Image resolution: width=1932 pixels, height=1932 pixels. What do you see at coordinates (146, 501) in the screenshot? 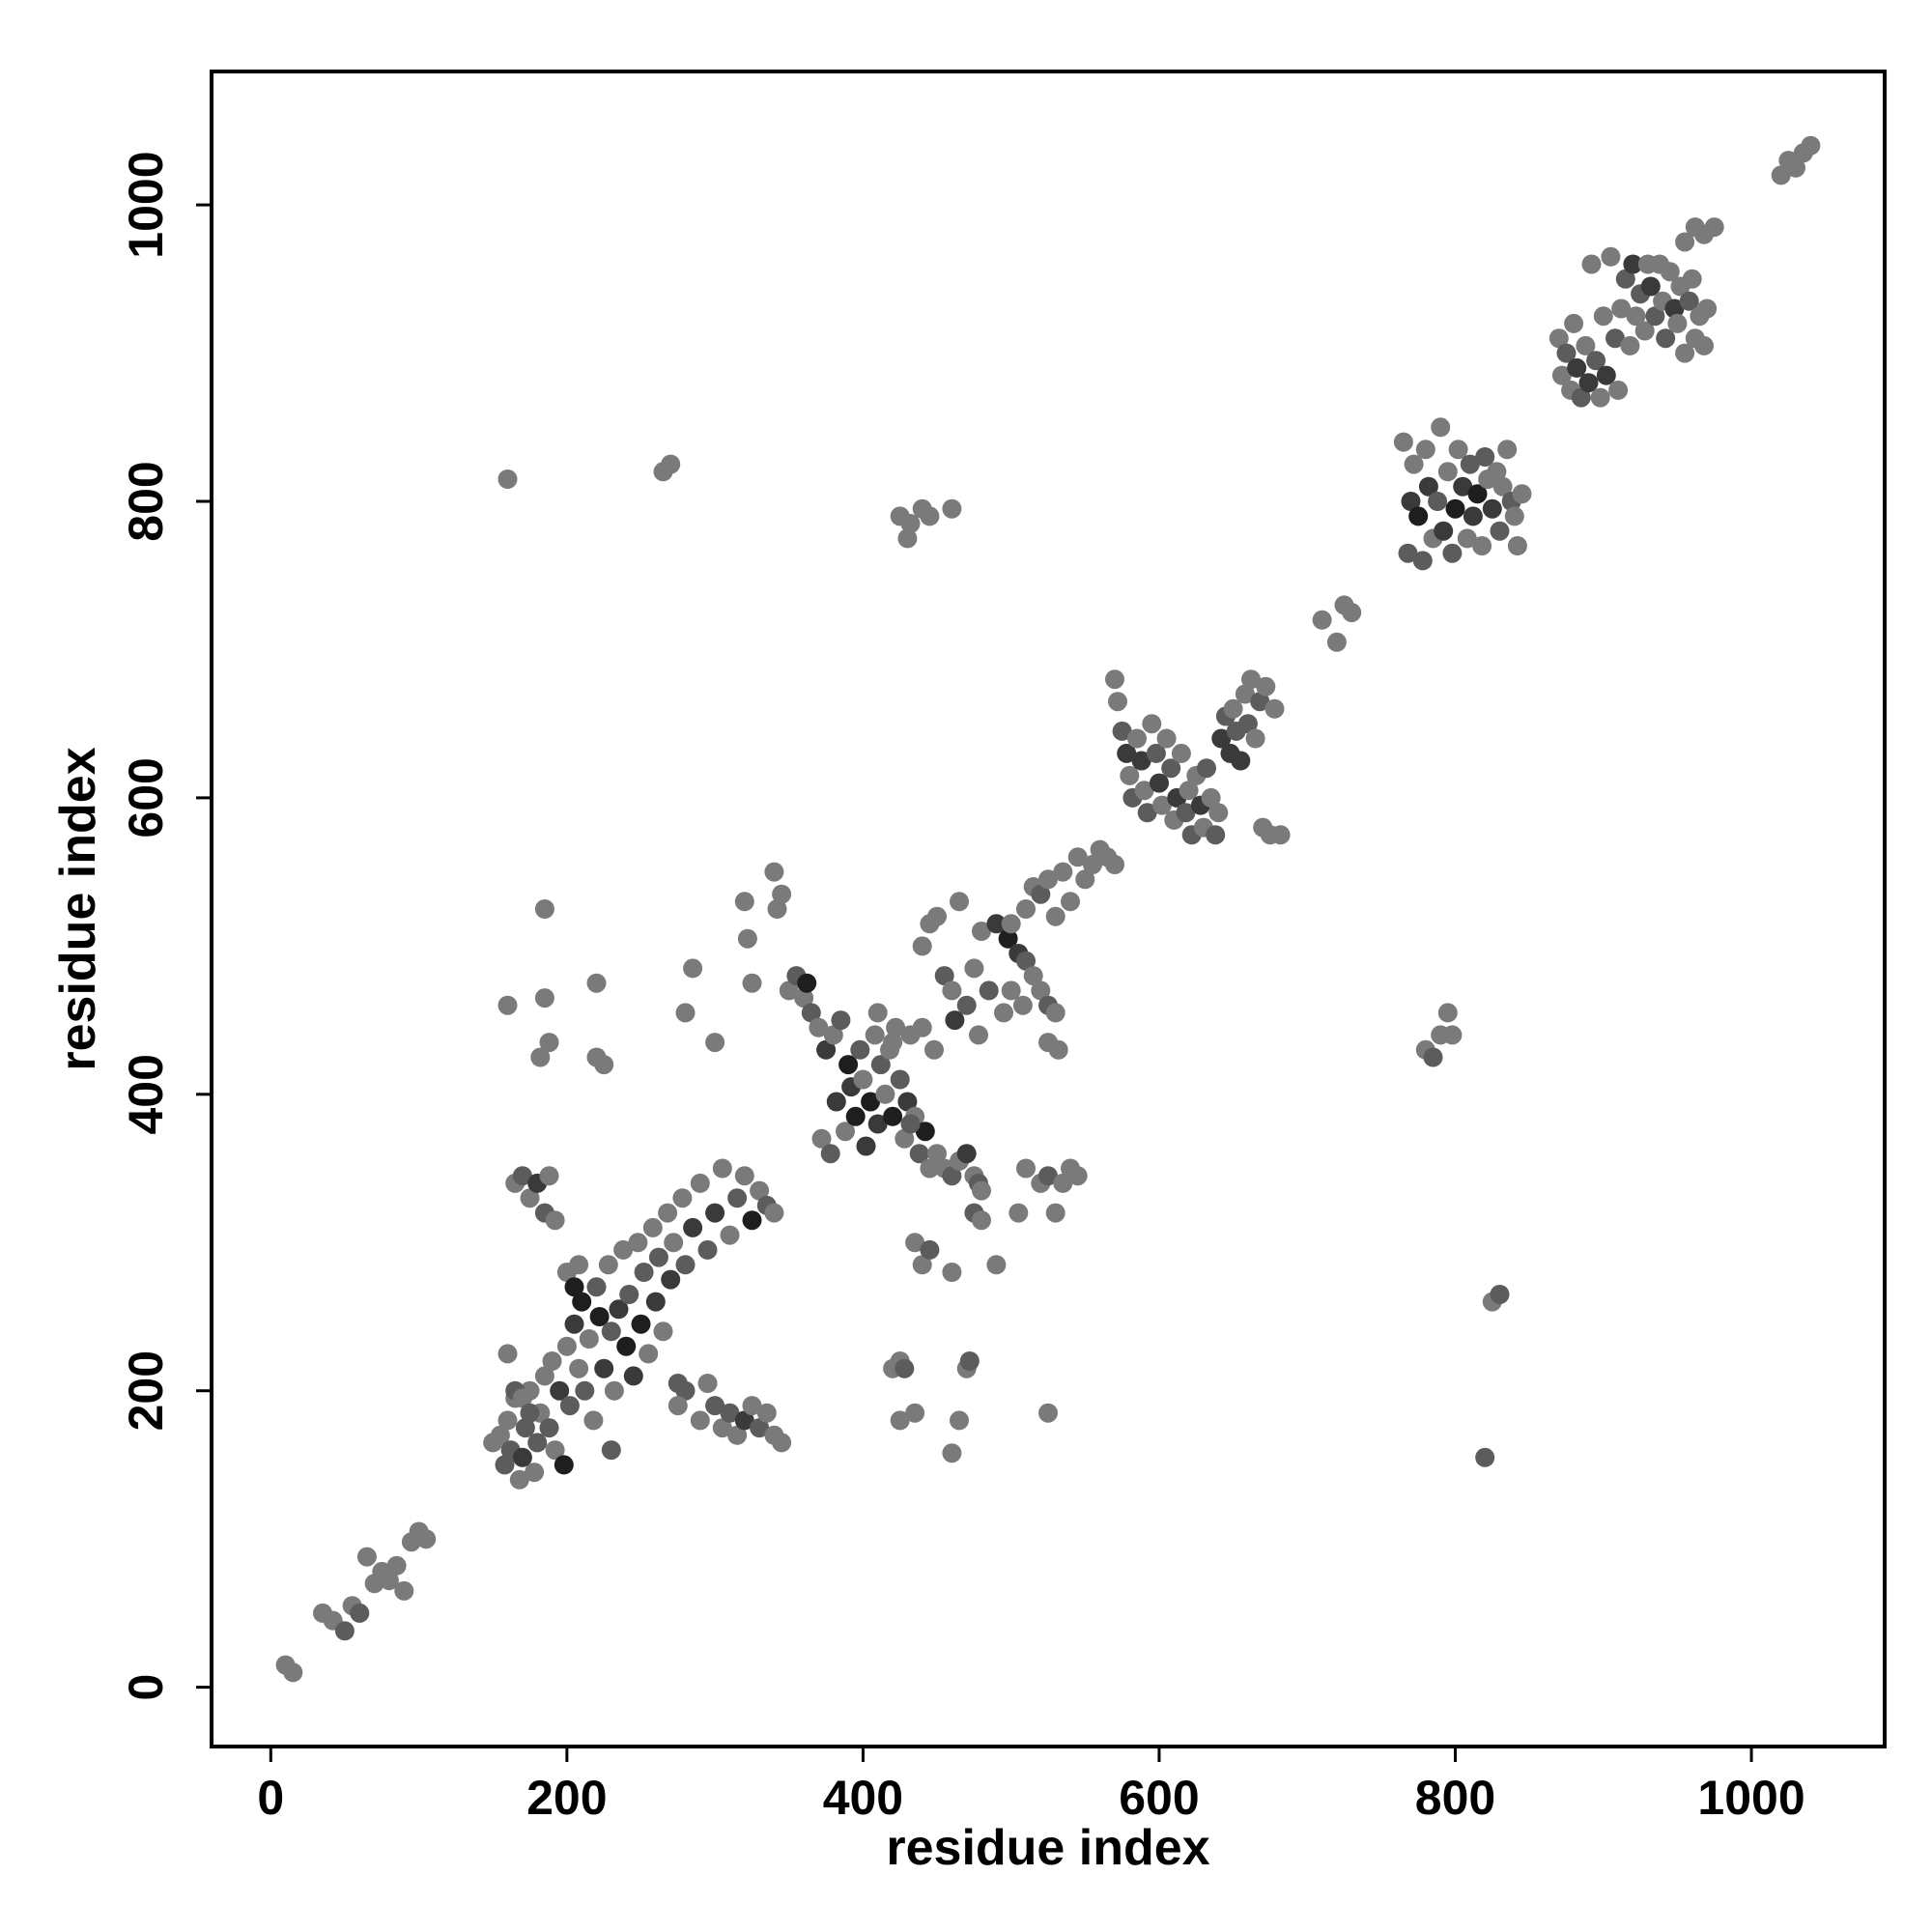
I see `y-tick-label: 800` at bounding box center [146, 501].